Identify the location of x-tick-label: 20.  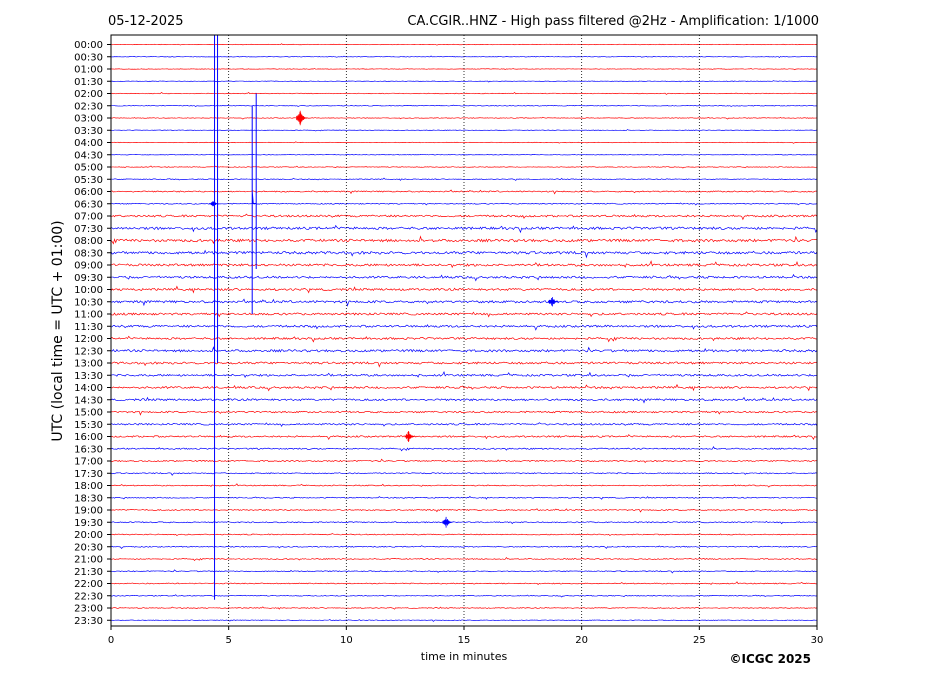
(581, 640).